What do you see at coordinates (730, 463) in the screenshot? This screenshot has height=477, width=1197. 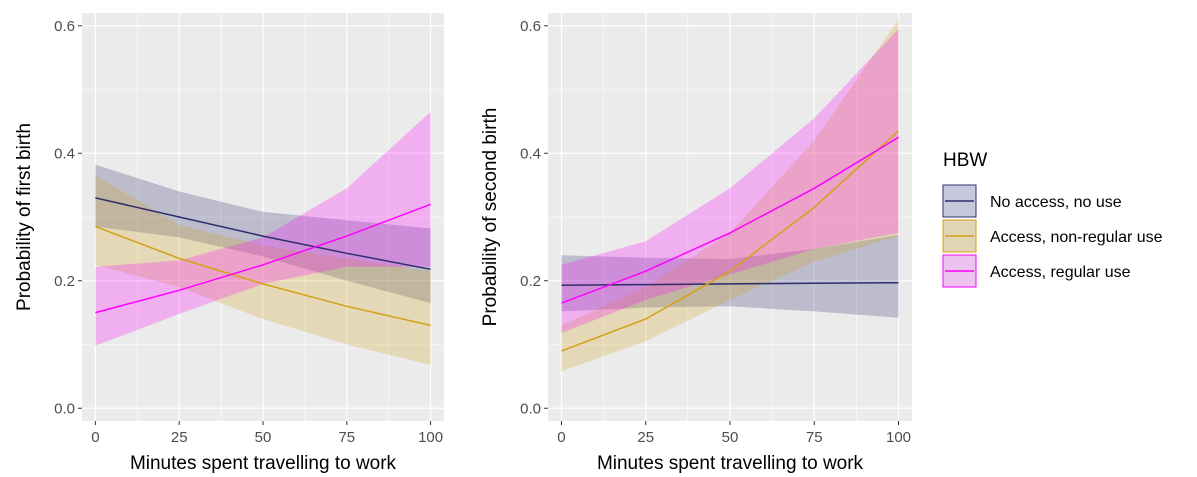 I see `p2-x-axis-title: Minutes spent travelling to work` at bounding box center [730, 463].